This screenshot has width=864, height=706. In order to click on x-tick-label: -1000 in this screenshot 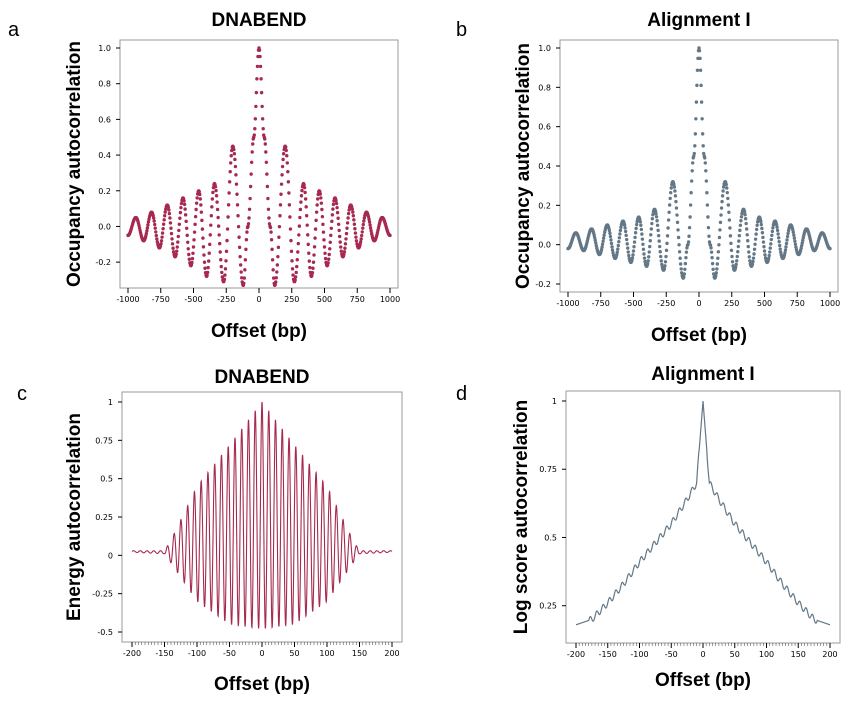, I will do `click(567, 303)`.